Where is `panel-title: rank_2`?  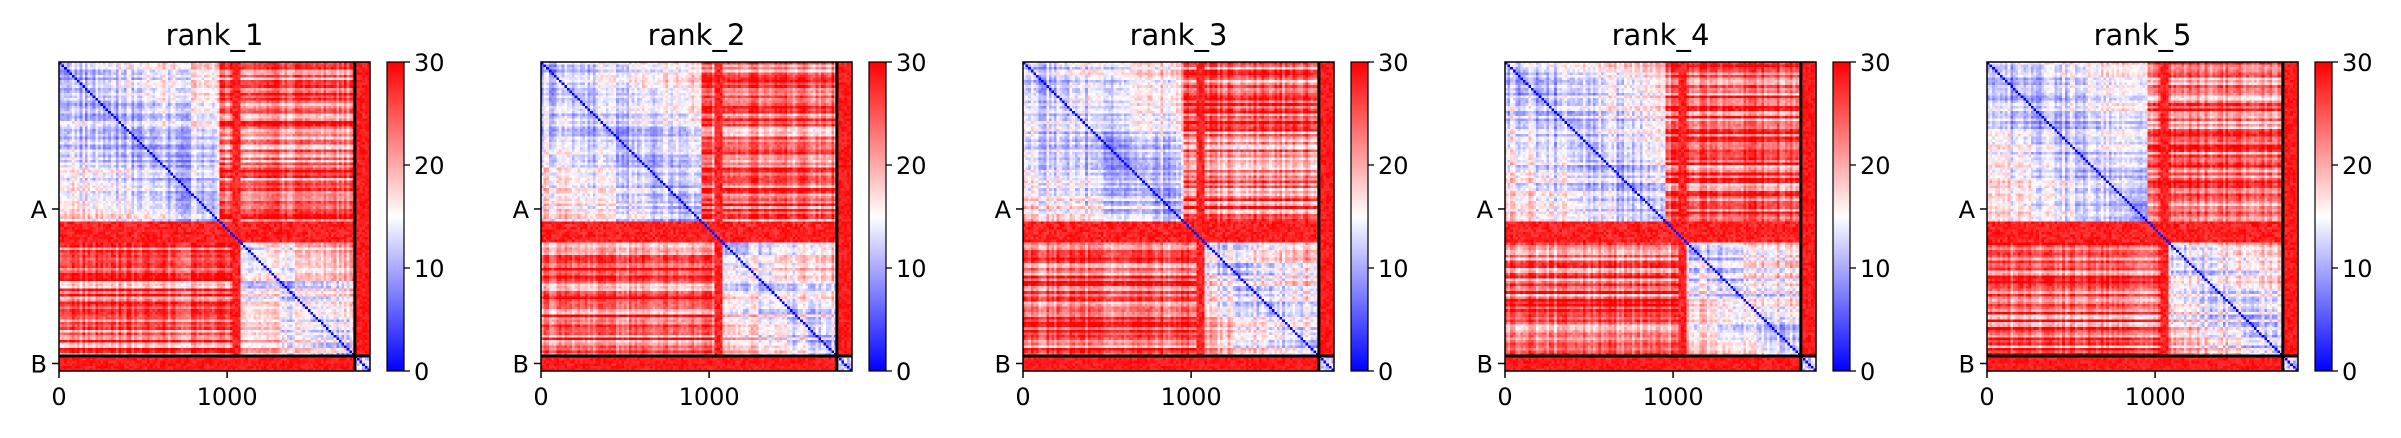 panel-title: rank_2 is located at coordinates (697, 35).